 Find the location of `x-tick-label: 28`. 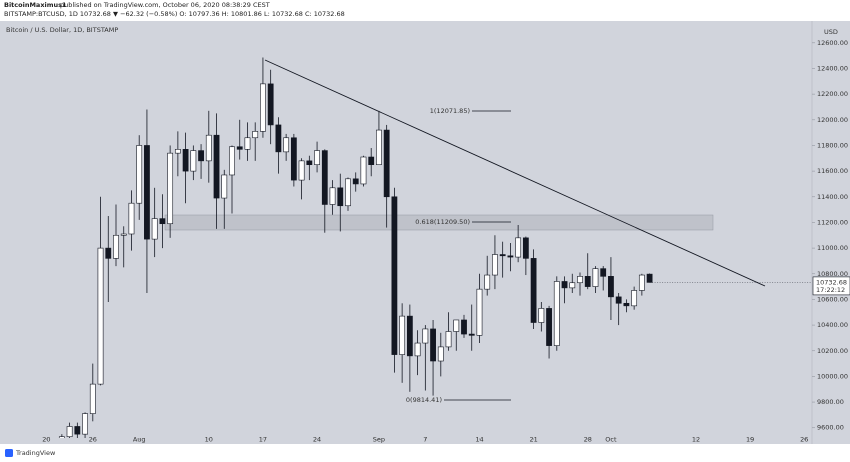

x-tick-label: 28 is located at coordinates (588, 440).